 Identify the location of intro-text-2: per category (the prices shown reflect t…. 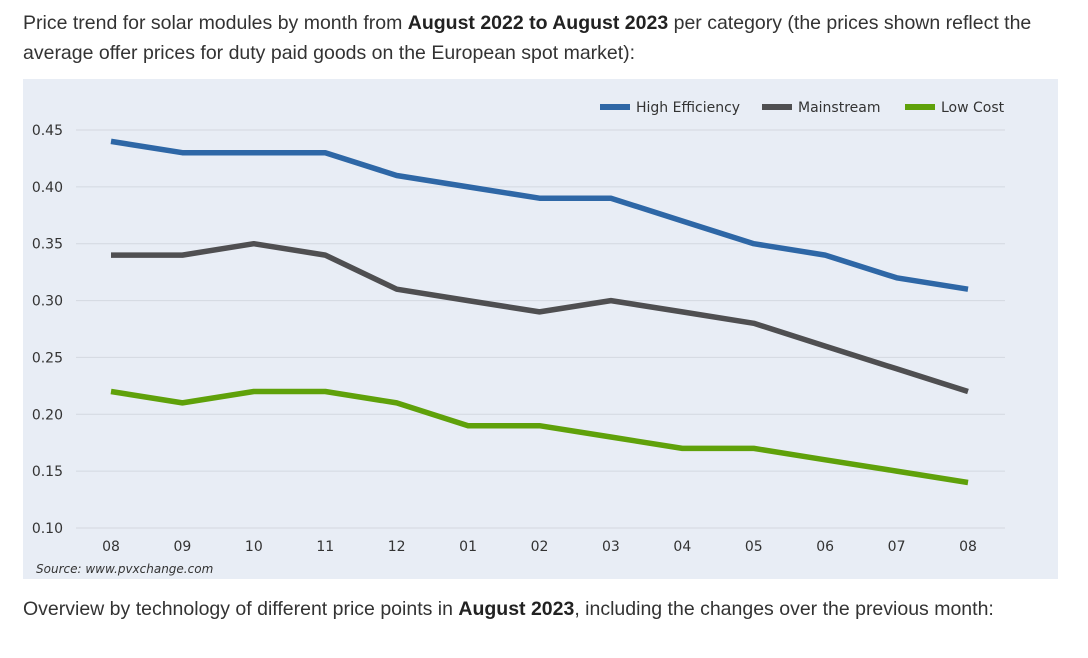
(527, 38).